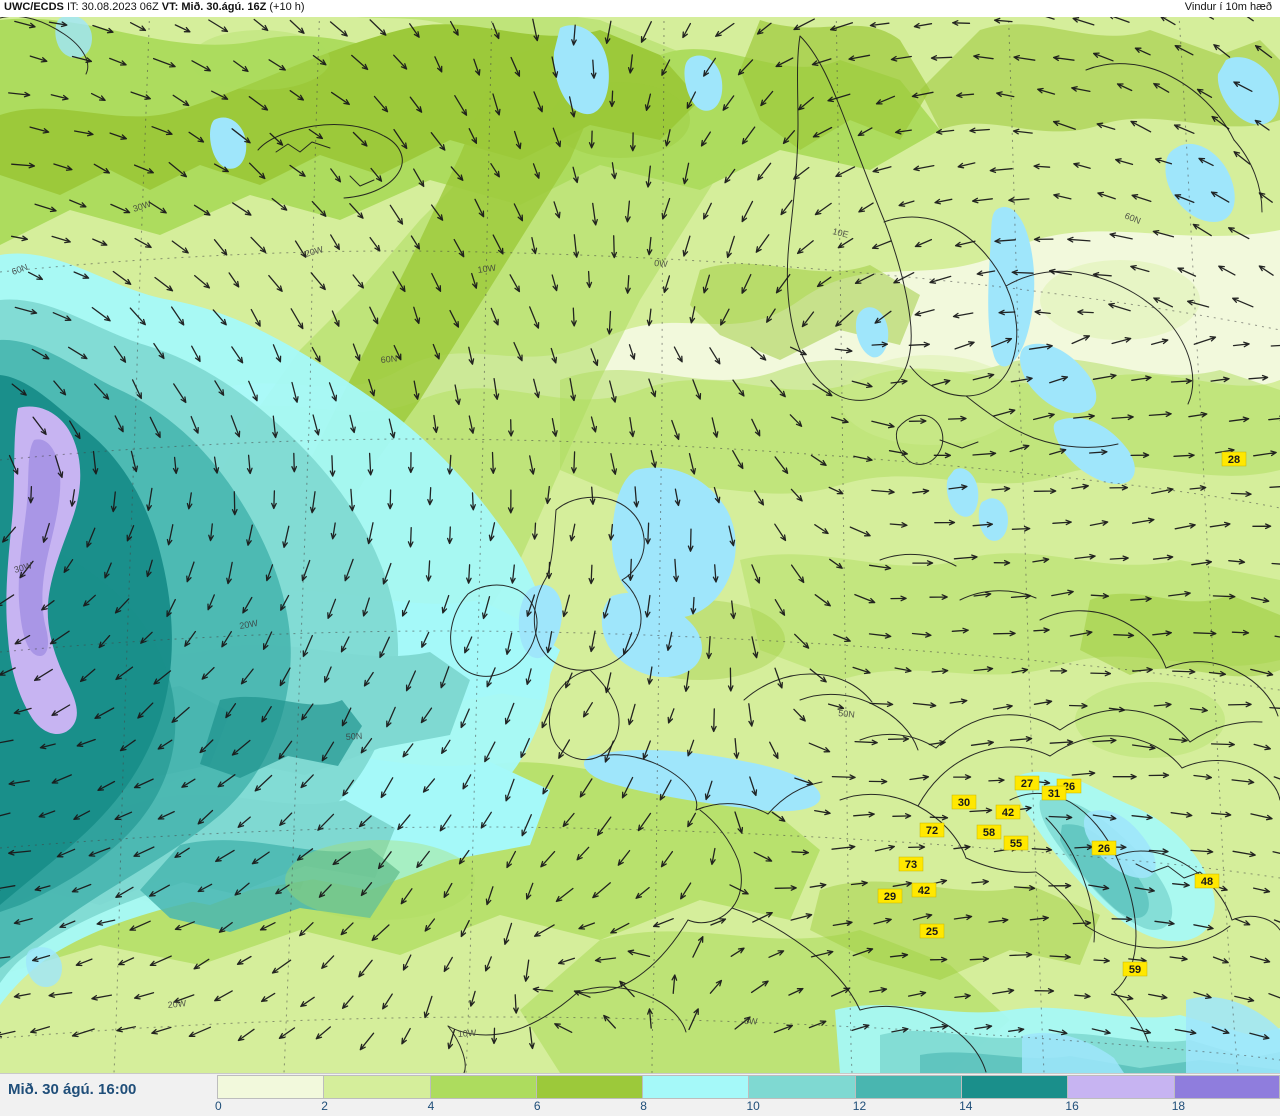  What do you see at coordinates (120, 7) in the screenshot?
I see `init-time-value: 30.08.2023 06Z` at bounding box center [120, 7].